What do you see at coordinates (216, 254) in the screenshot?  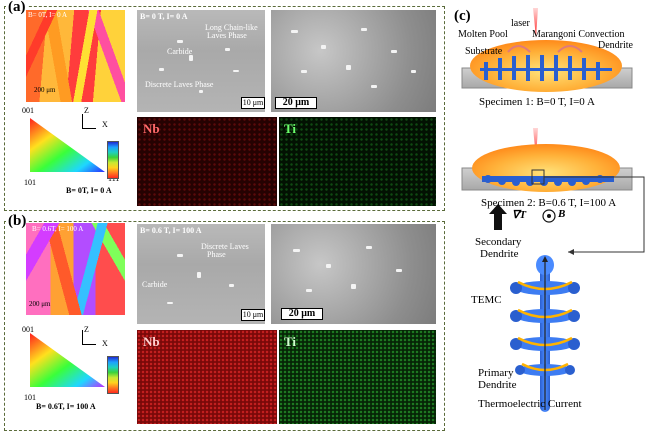 I see `annot-discrete-b2: Phase` at bounding box center [216, 254].